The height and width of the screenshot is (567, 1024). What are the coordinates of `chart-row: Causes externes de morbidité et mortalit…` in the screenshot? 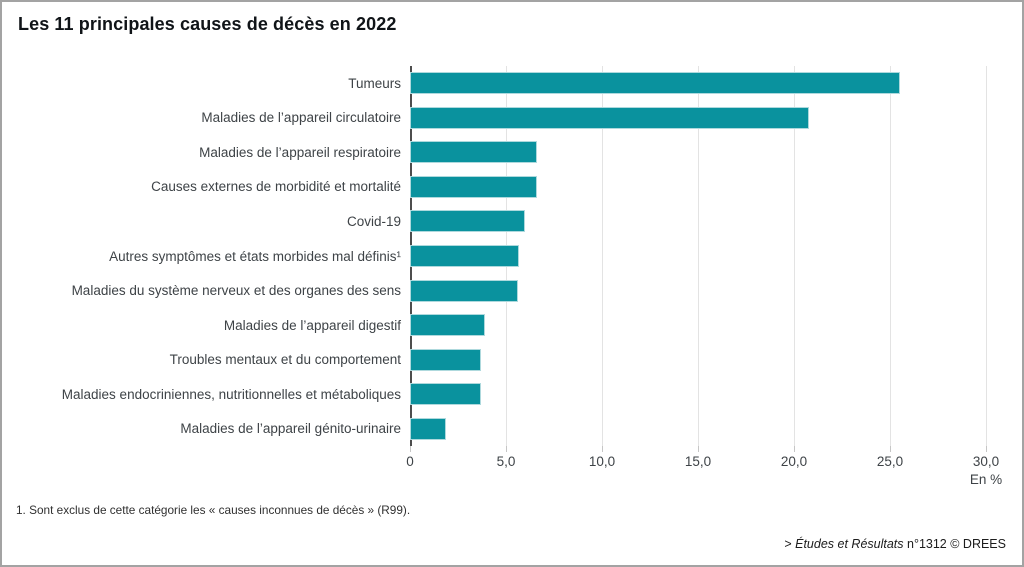 It's located at (512, 187).